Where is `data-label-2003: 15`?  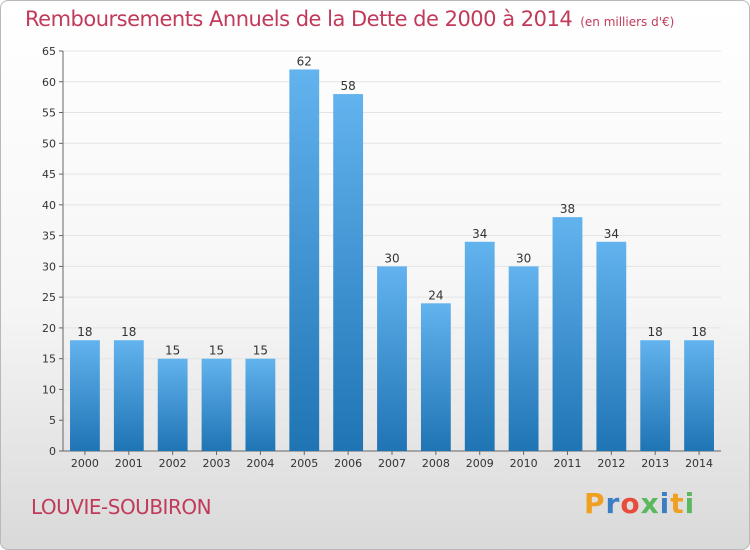 data-label-2003: 15 is located at coordinates (216, 351).